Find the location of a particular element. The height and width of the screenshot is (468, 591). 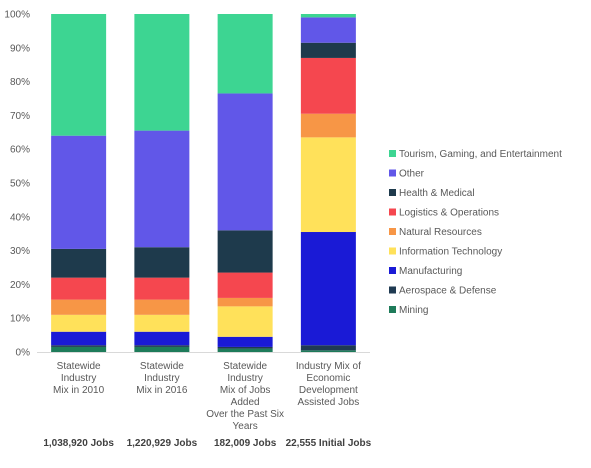

category-label-line: Industry Mix of is located at coordinates (328, 366).